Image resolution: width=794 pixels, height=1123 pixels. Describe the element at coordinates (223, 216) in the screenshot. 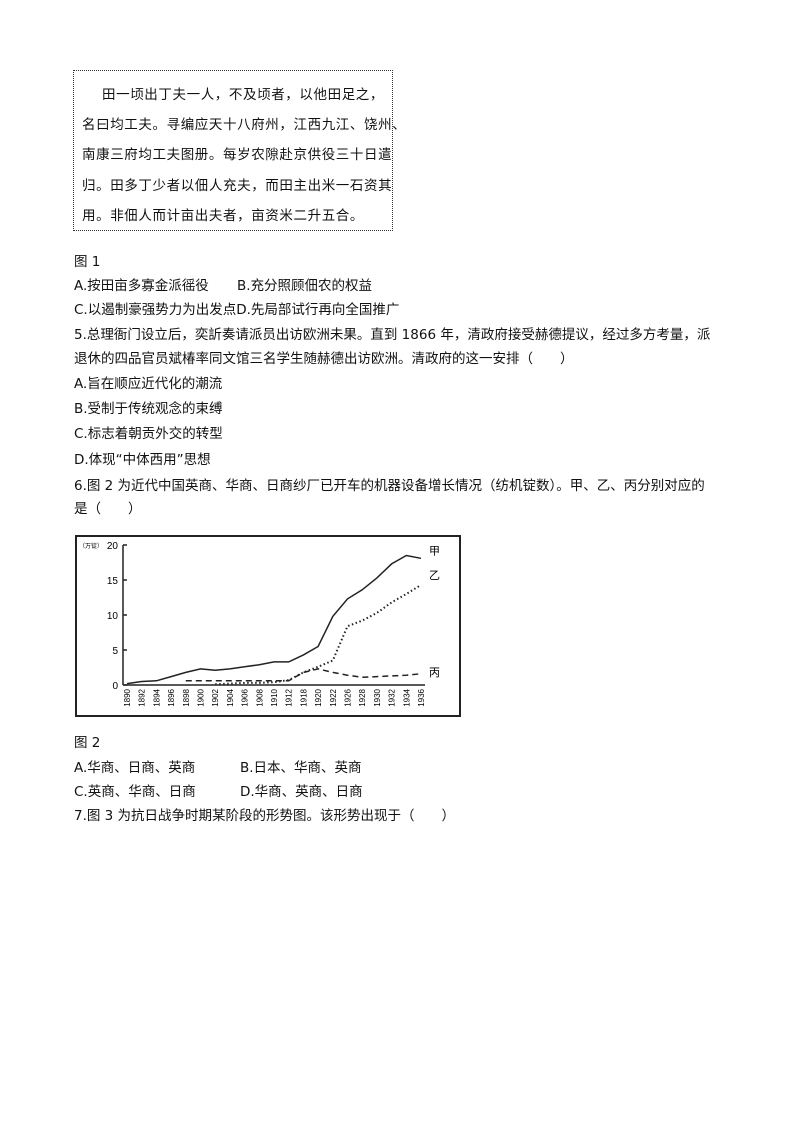

I see `quote-line: 用。非佃人而计亩出夫者，亩资米二升五合。` at that location.